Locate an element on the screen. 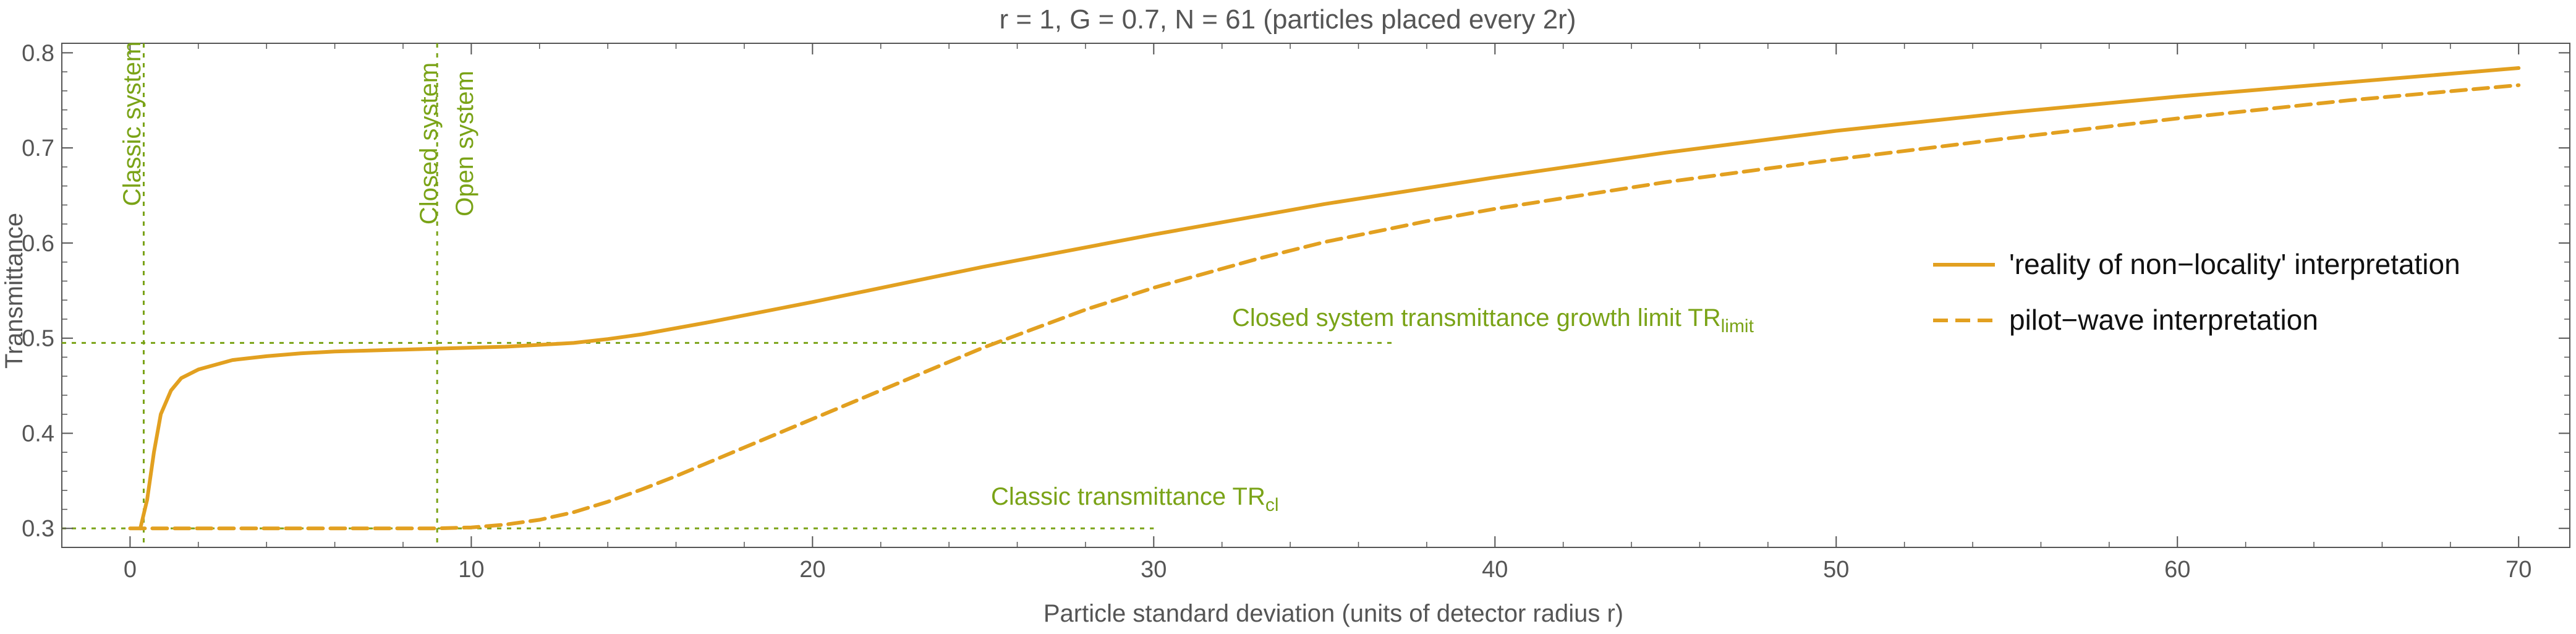 The image size is (2576, 634). y-tick-label: 0.4 is located at coordinates (38, 434).